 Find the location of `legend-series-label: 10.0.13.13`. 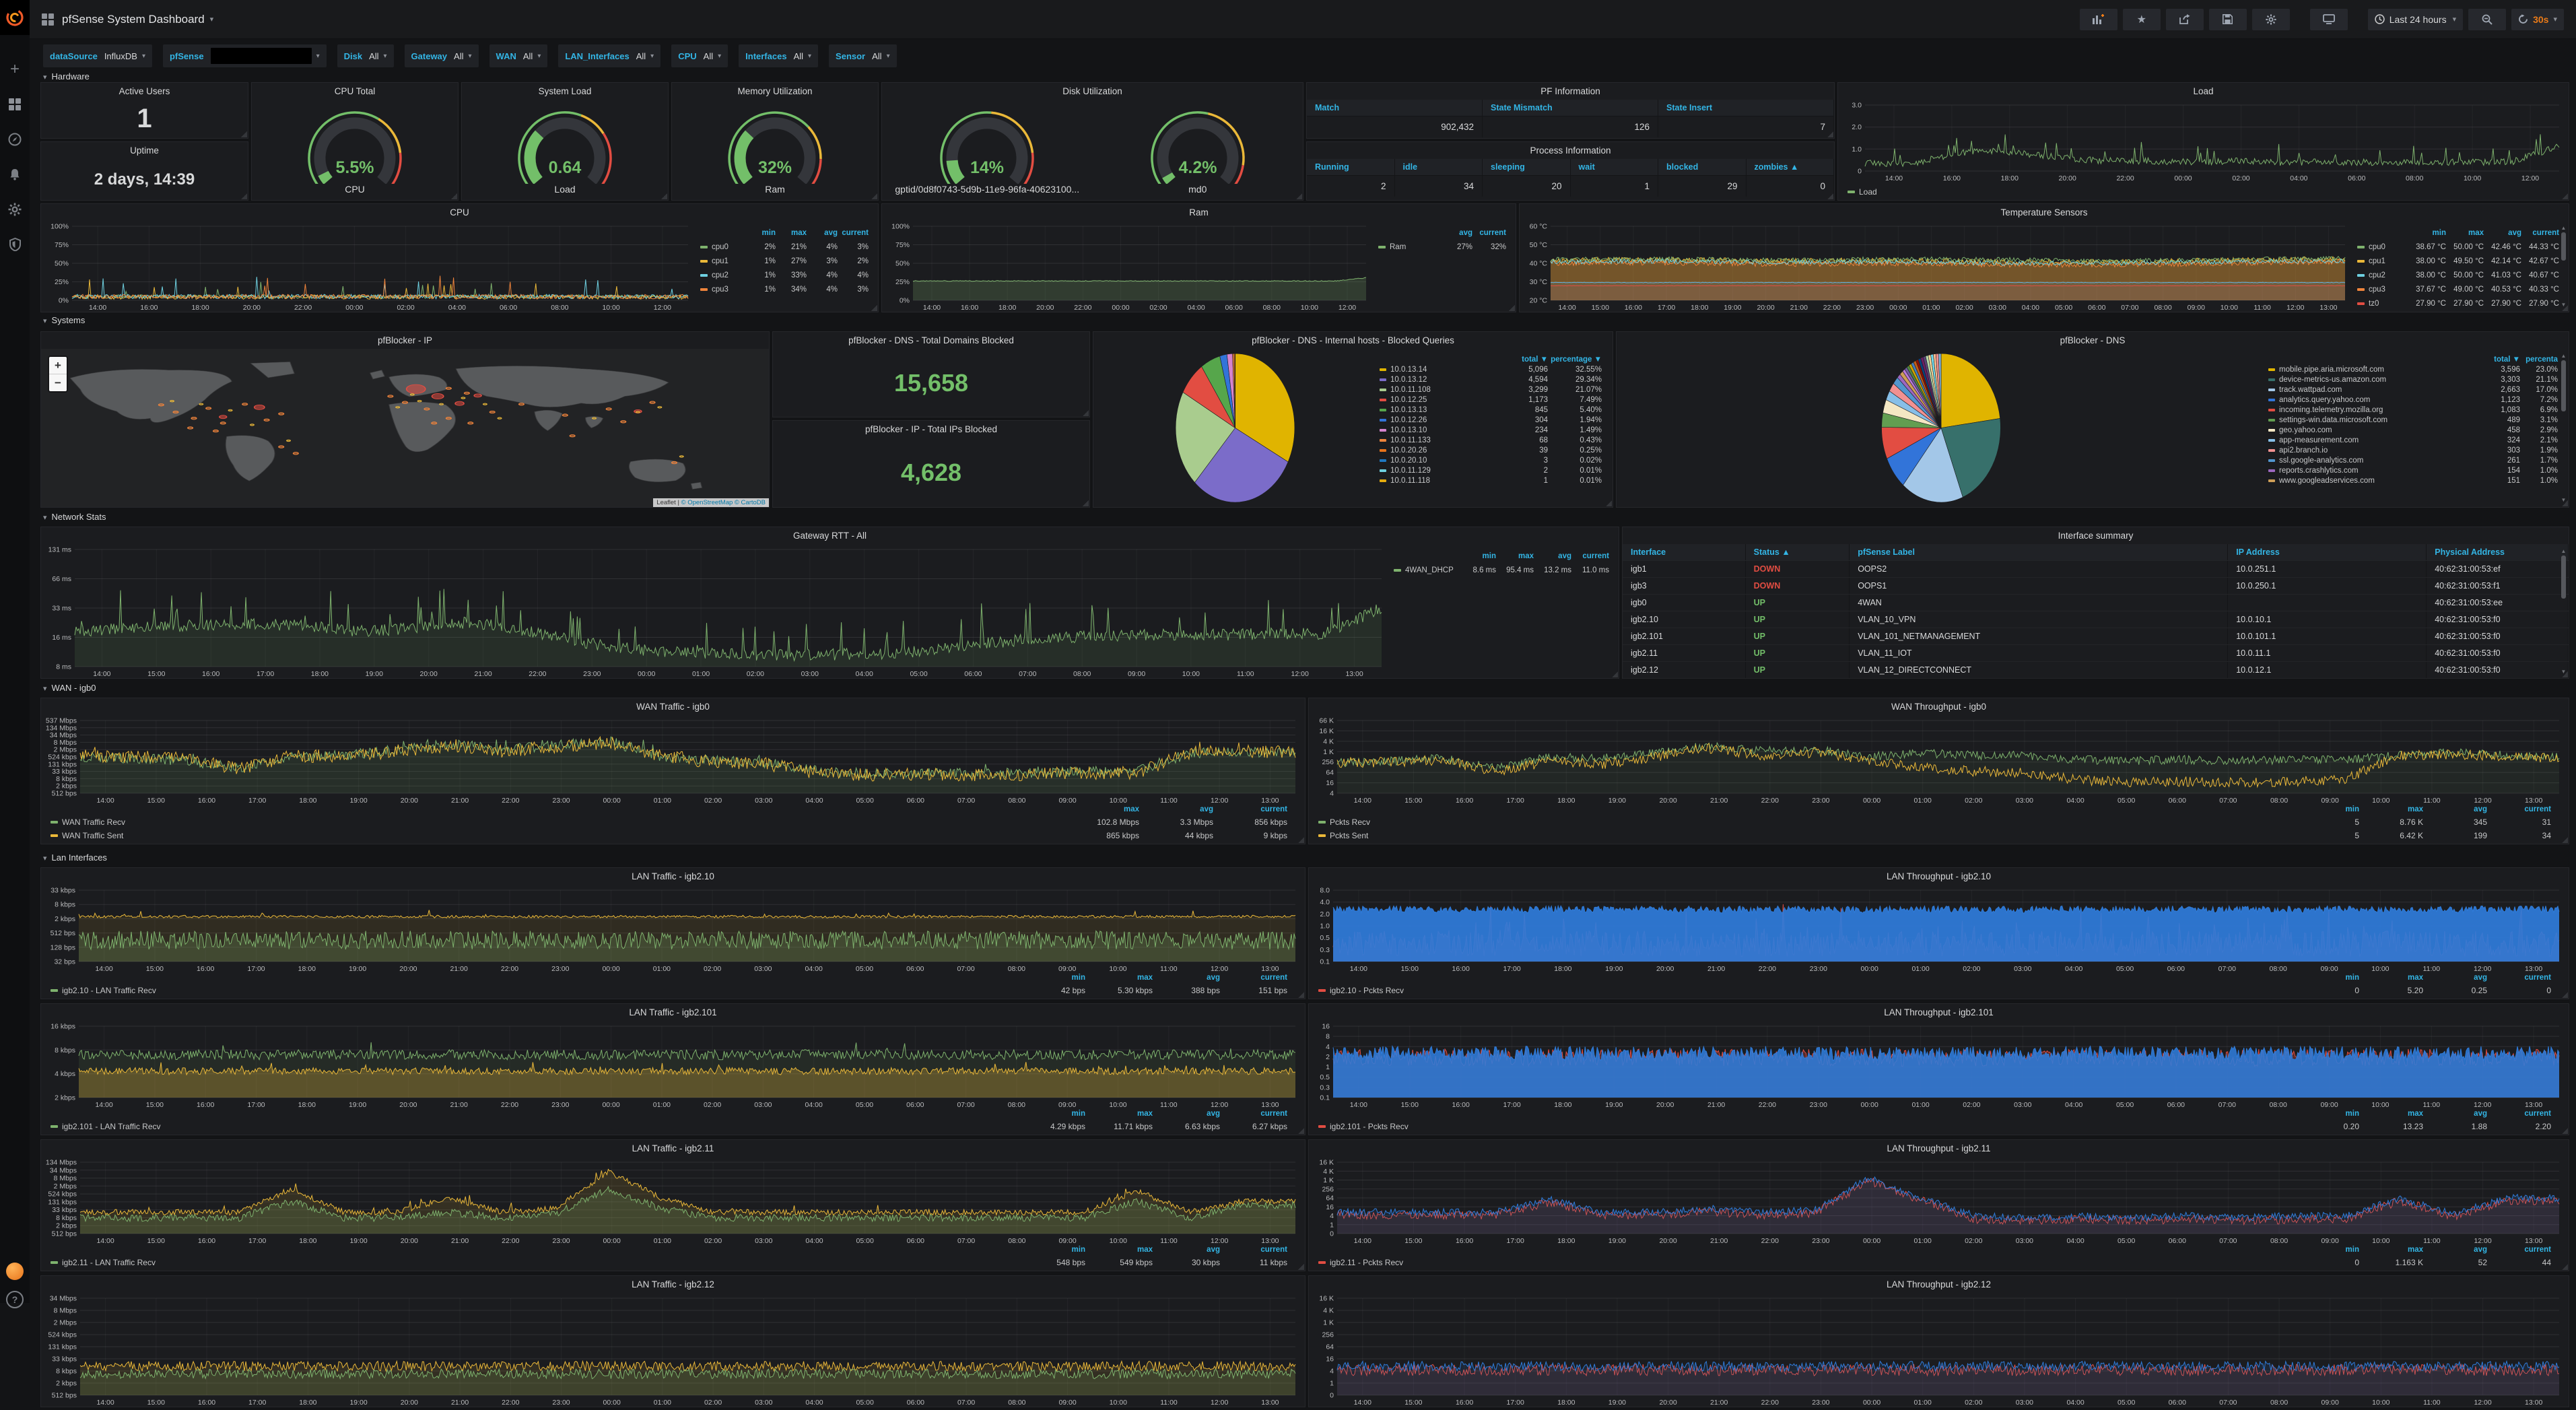

legend-series-label: 10.0.13.13 is located at coordinates (1443, 410).